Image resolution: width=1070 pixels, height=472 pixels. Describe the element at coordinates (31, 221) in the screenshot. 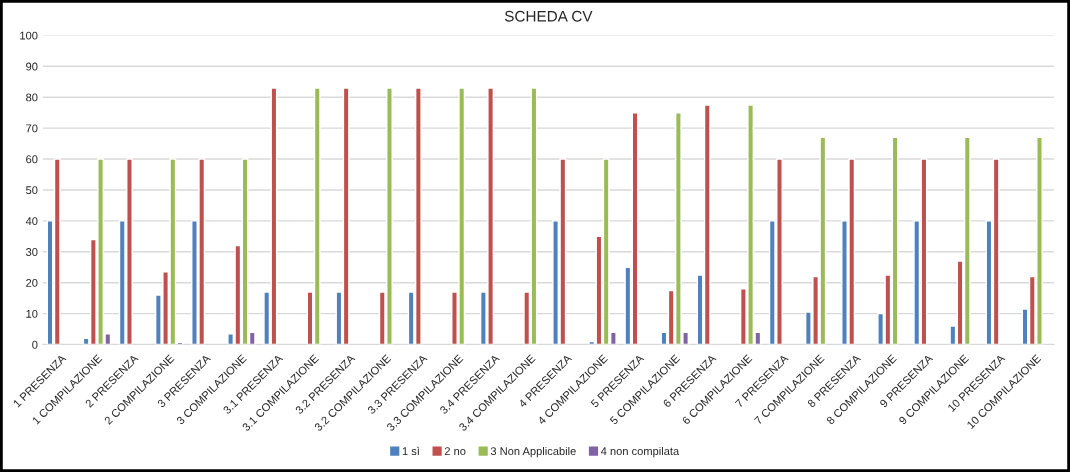

I see `y-tick-label: 40` at that location.